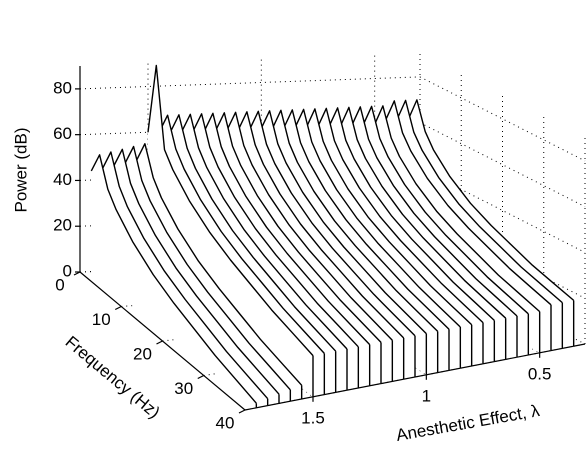 The image size is (586, 457). What do you see at coordinates (62, 87) in the screenshot?
I see `z-tick-label: 80` at bounding box center [62, 87].